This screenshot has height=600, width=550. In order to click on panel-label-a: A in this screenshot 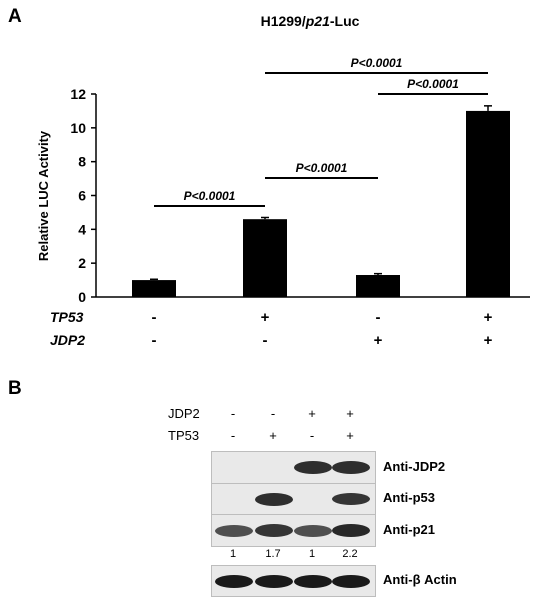, I will do `click(15, 16)`.